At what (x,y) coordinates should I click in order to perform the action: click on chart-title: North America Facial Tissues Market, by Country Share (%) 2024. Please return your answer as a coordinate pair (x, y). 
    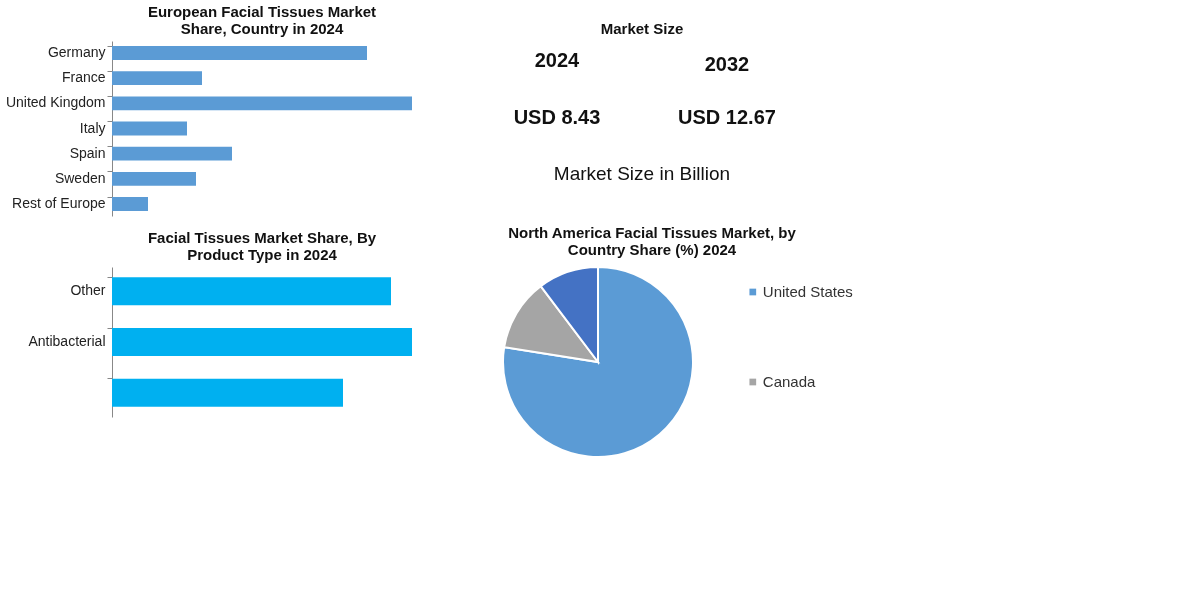
    Looking at the image, I should click on (652, 241).